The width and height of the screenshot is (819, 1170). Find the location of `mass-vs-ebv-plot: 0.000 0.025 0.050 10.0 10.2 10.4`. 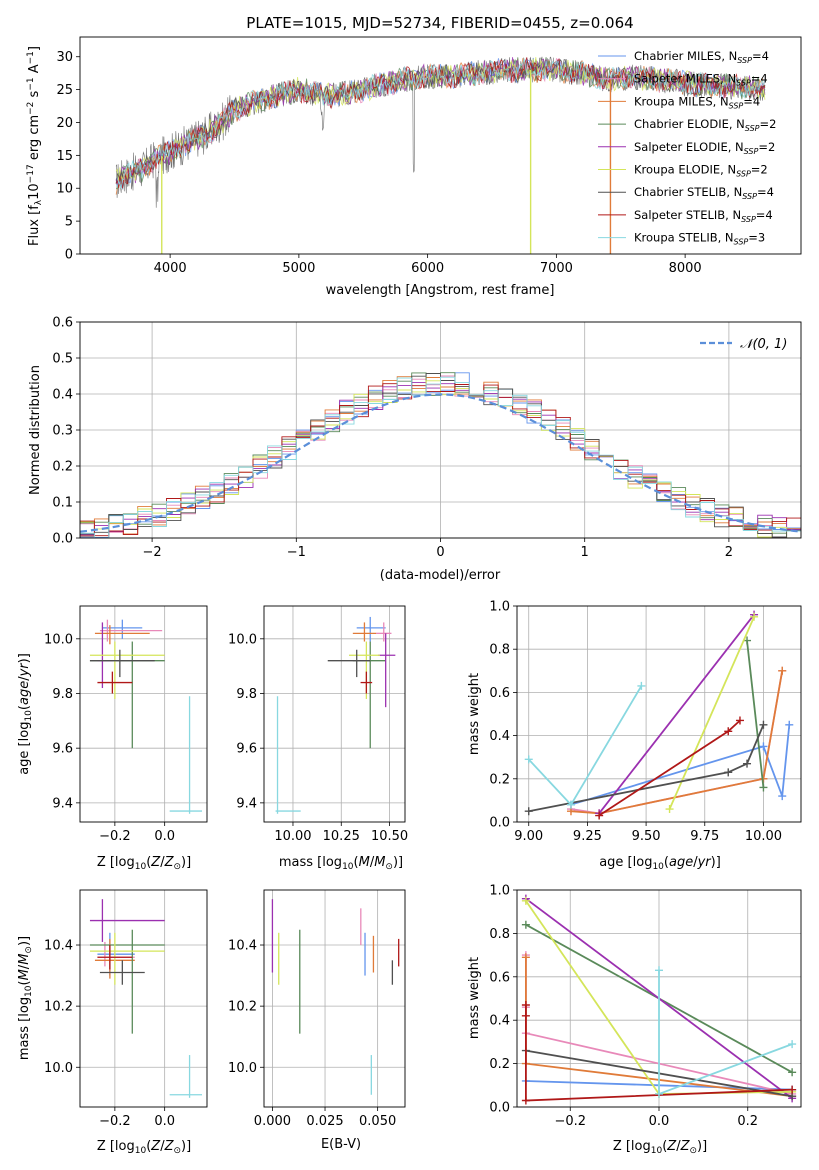

mass-vs-ebv-plot: 0.000 0.025 0.050 10.0 10.2 10.4 is located at coordinates (317, 1009).